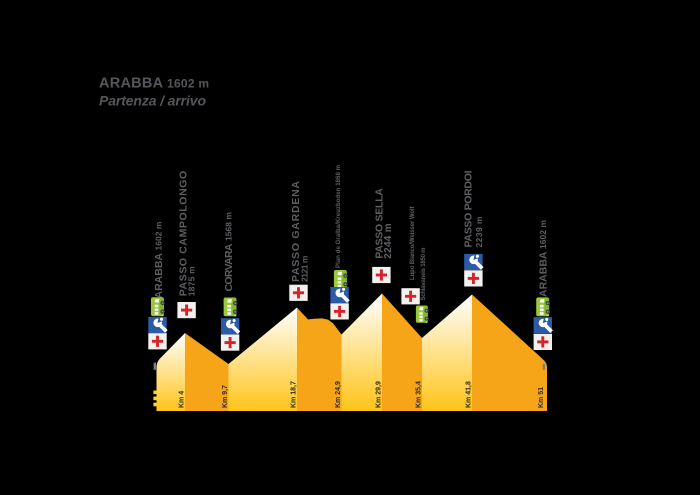  Describe the element at coordinates (419, 394) in the screenshot. I see `svg-text: Km 35,4` at that location.